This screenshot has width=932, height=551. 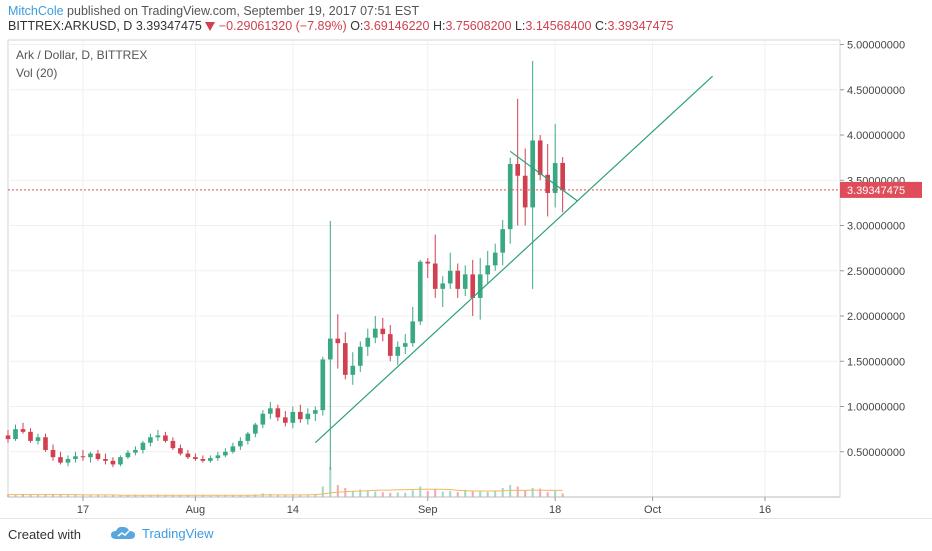 What do you see at coordinates (162, 533) in the screenshot?
I see `brand-link: TradingView` at bounding box center [162, 533].